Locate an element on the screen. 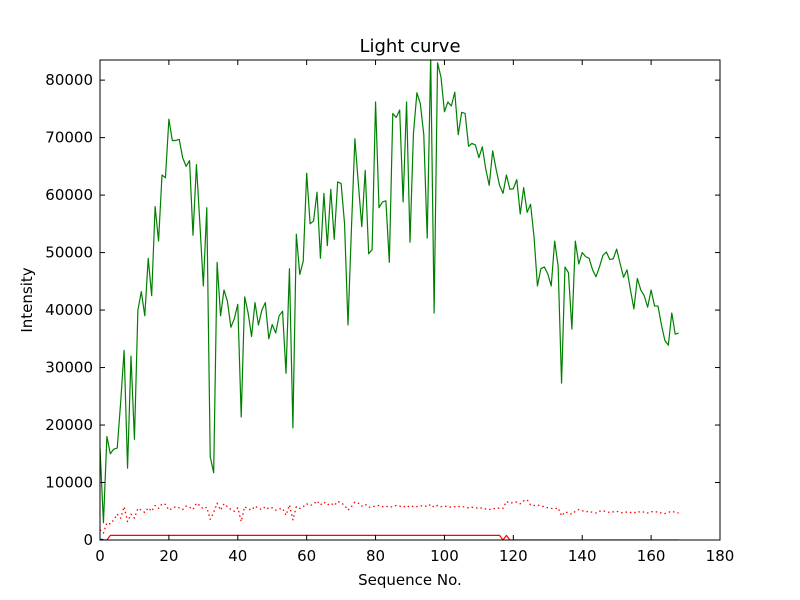  x-tick-label: 40 is located at coordinates (237, 556).